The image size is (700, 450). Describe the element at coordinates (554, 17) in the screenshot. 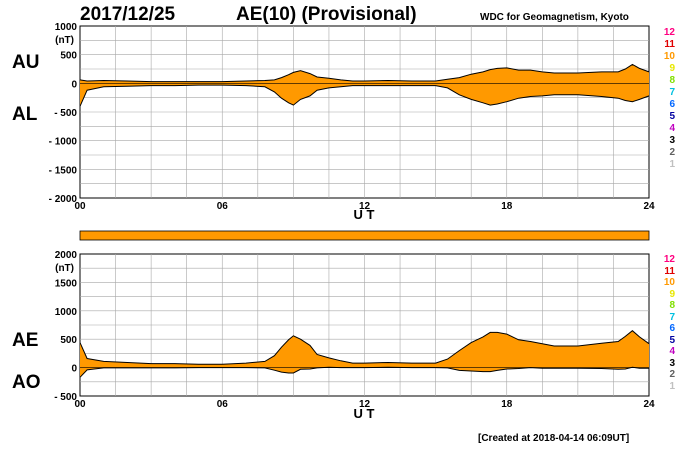

I see `source-label: WDC for Geomagnetism, Kyoto` at that location.